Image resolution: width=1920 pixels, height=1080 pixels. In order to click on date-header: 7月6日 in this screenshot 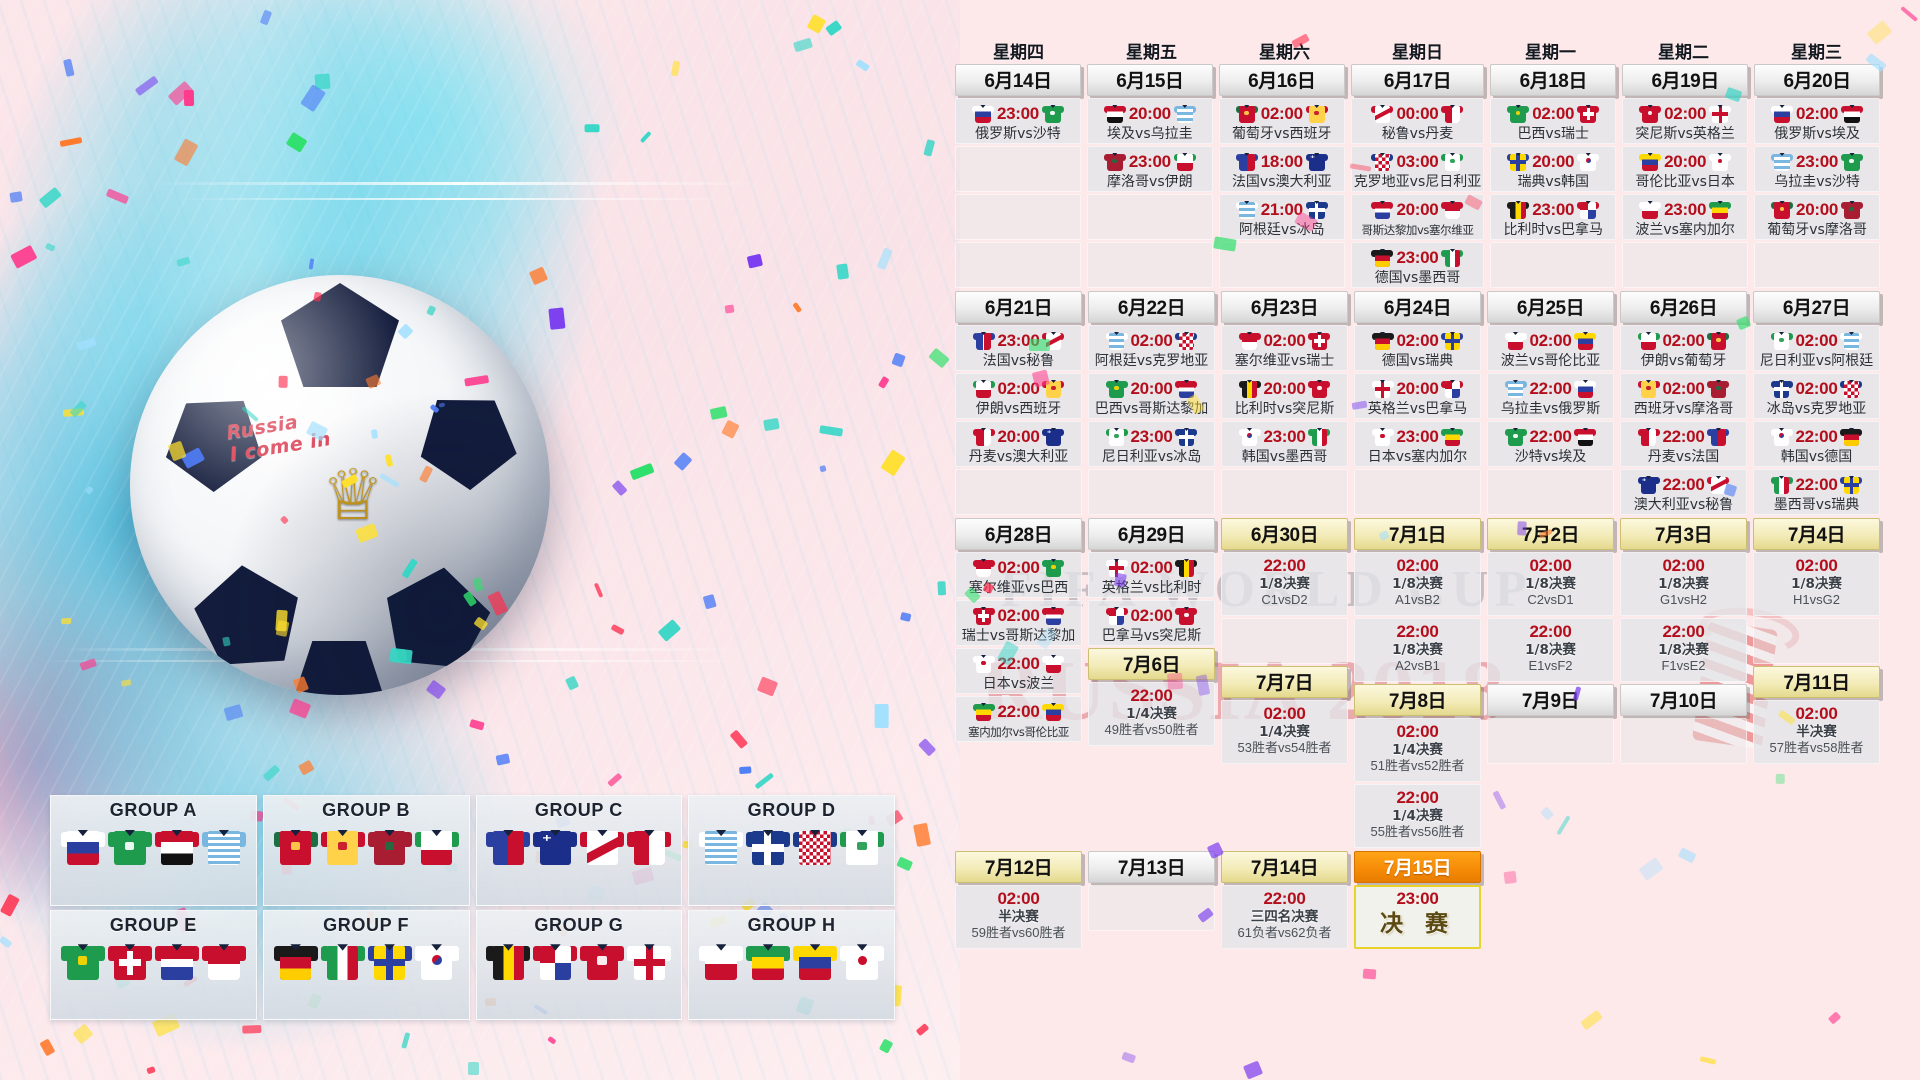, I will do `click(1151, 664)`.